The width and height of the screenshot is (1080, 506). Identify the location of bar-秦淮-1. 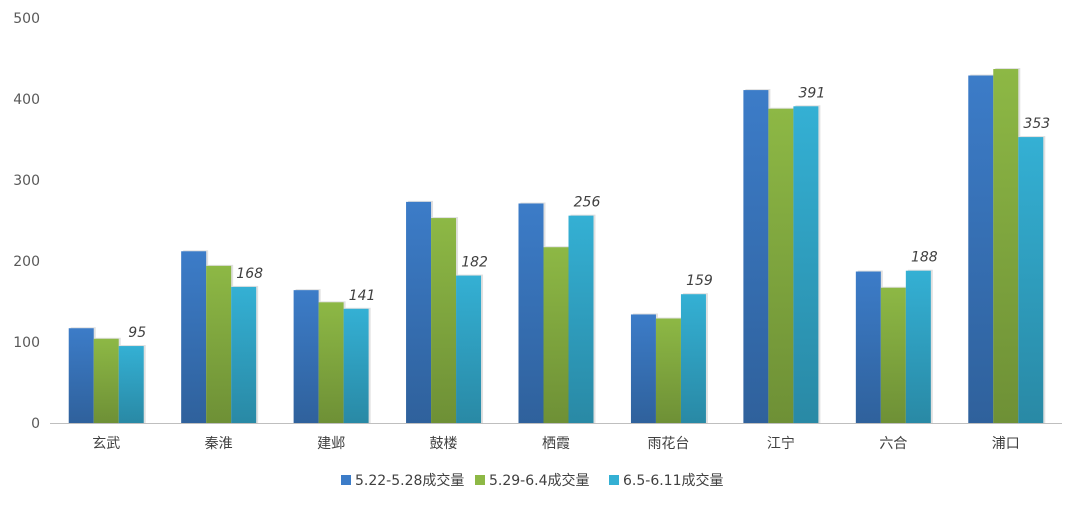
(219, 344).